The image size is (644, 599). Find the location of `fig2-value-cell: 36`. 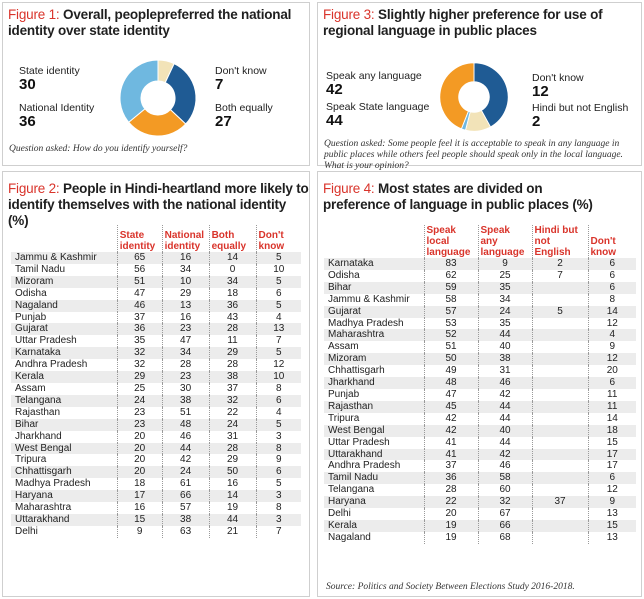

fig2-value-cell: 36 is located at coordinates (232, 305).